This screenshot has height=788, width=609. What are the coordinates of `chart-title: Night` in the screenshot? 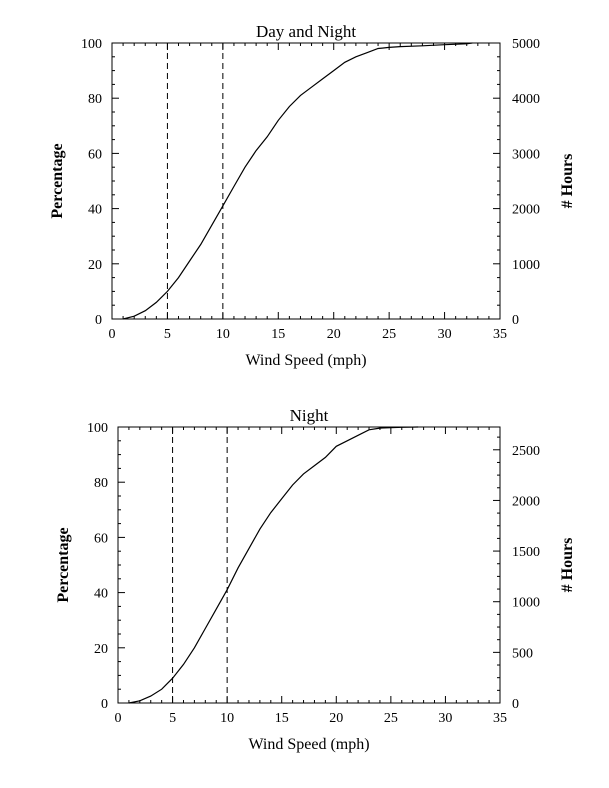 It's located at (309, 415).